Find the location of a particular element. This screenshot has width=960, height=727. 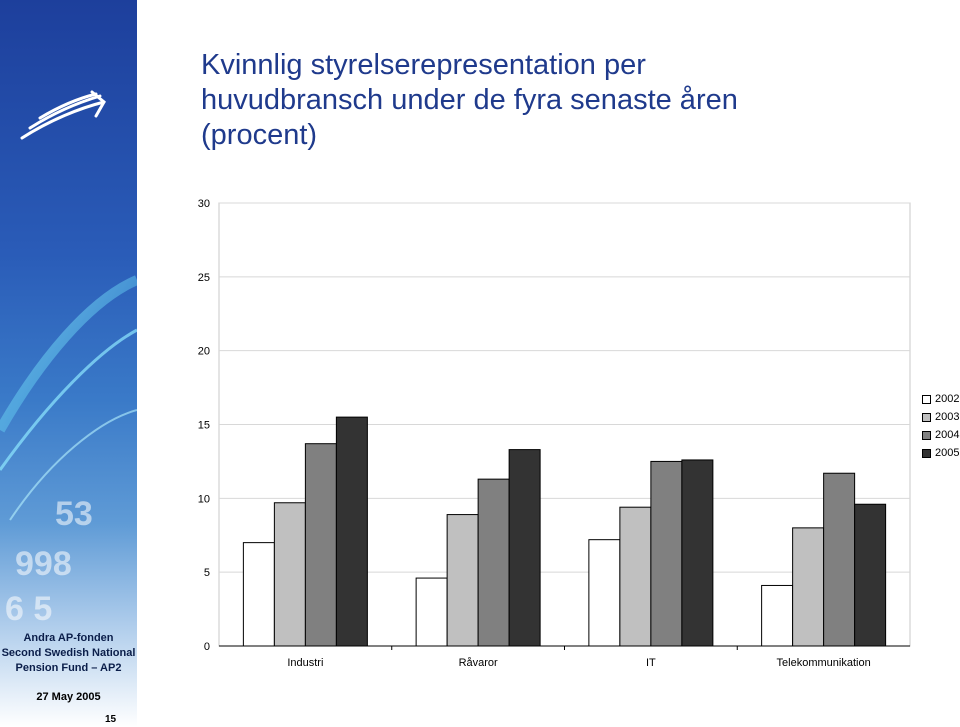

legend-label-2002: 2002 is located at coordinates (947, 399).